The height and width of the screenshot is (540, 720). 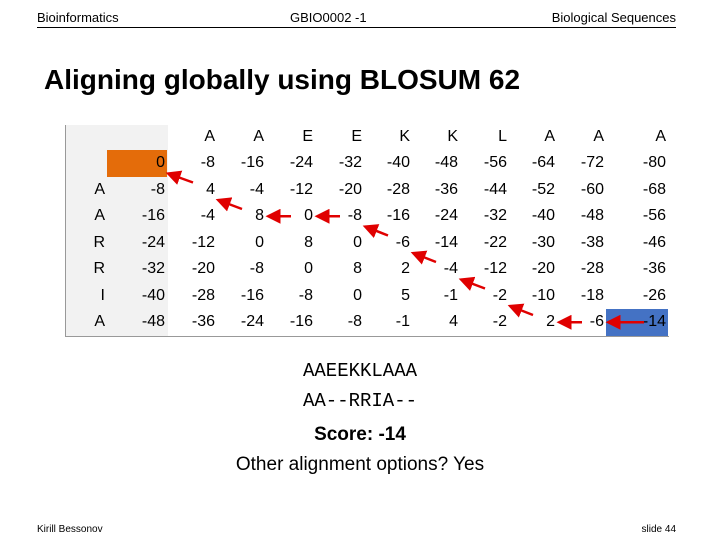 What do you see at coordinates (543, 295) in the screenshot?
I see `matrix-cell: -10` at bounding box center [543, 295].